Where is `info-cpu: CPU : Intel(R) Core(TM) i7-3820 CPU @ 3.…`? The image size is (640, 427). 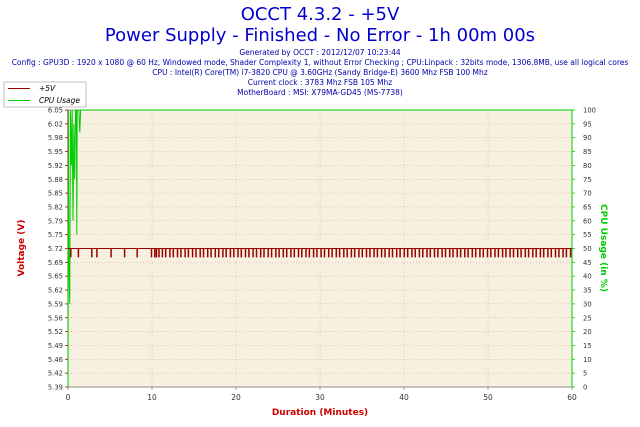 info-cpu: CPU : Intel(R) Core(TM) i7-3820 CPU @ 3.… is located at coordinates (320, 72).